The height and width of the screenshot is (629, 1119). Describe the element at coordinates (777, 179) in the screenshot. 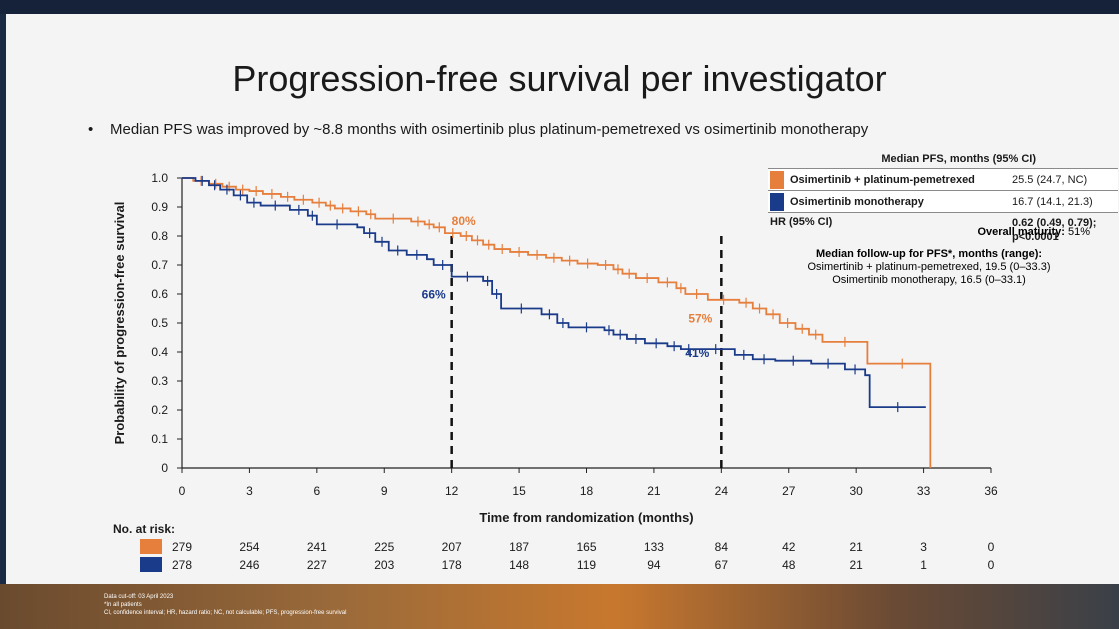

I see `legend-swatch-combo` at that location.